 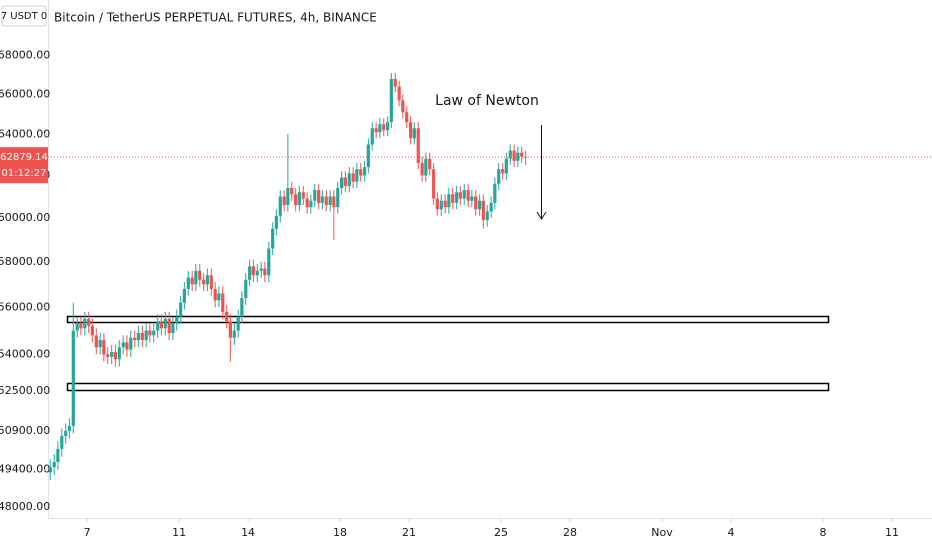 What do you see at coordinates (25, 261) in the screenshot?
I see `y-tick-label: 58000.00` at bounding box center [25, 261].